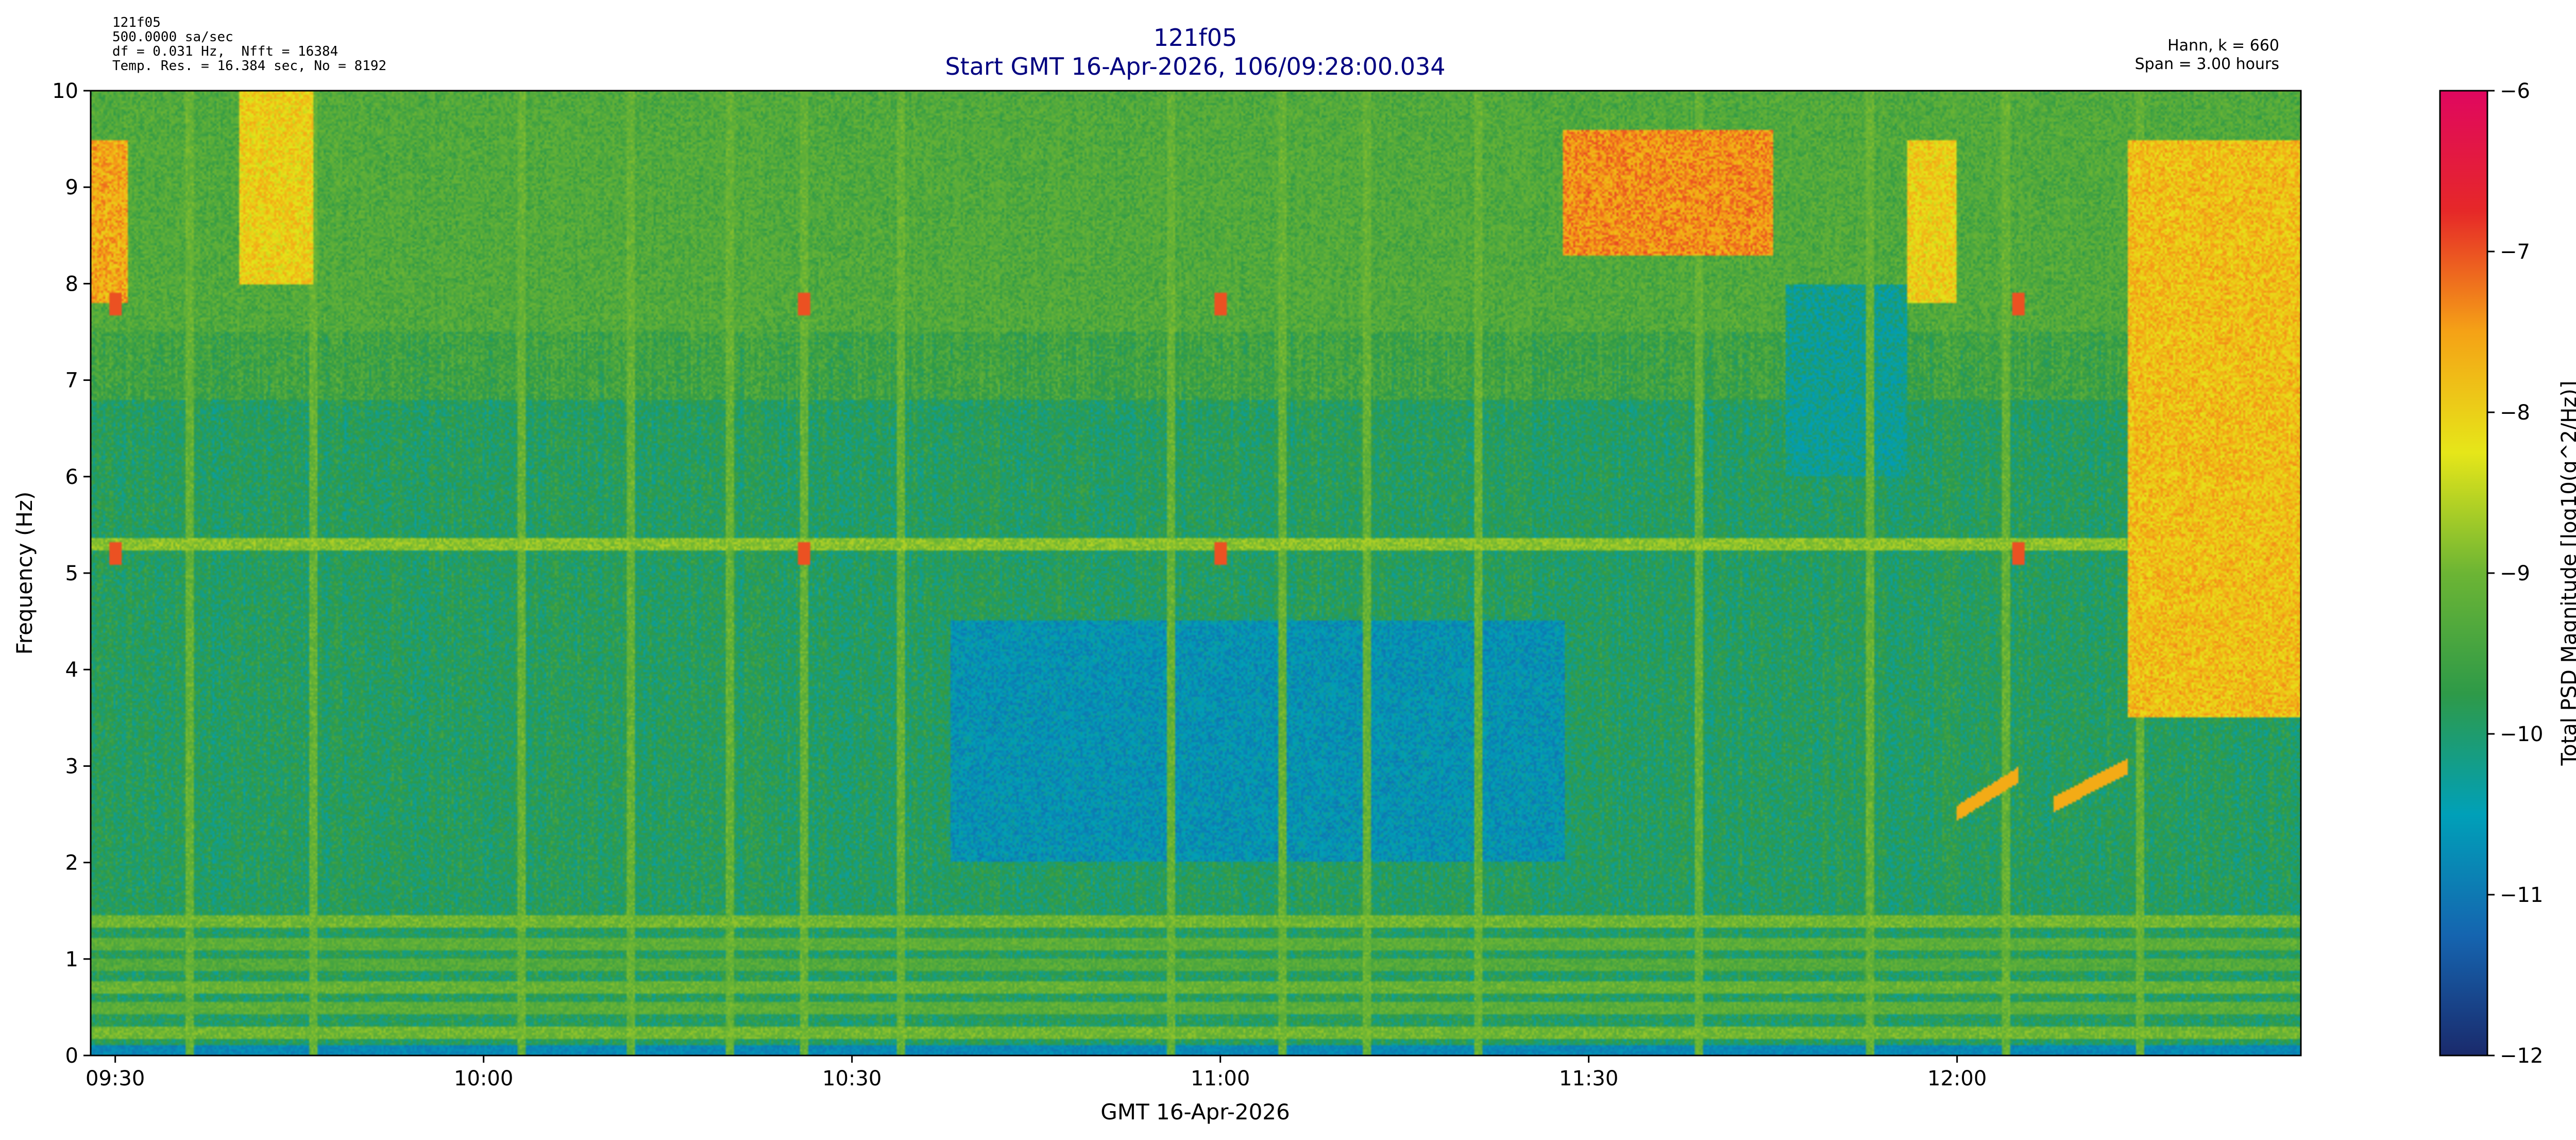 This screenshot has width=2576, height=1140. Describe the element at coordinates (71, 284) in the screenshot. I see `y-tick-label: 8` at that location.